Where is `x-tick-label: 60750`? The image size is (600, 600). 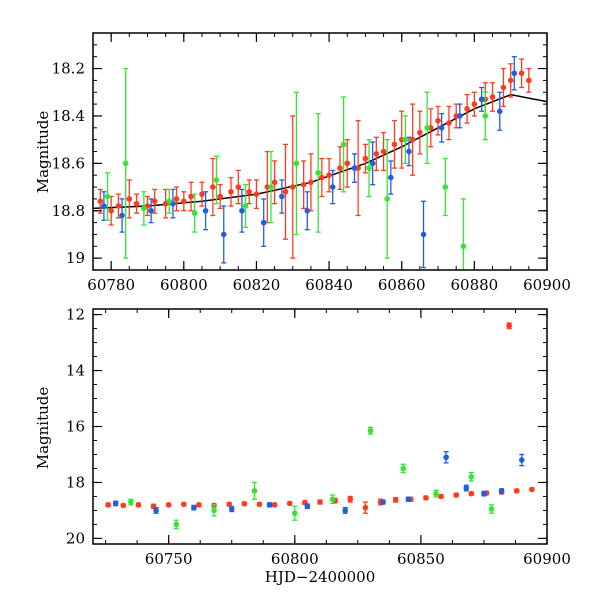
x-tick-label: 60750 is located at coordinates (169, 559).